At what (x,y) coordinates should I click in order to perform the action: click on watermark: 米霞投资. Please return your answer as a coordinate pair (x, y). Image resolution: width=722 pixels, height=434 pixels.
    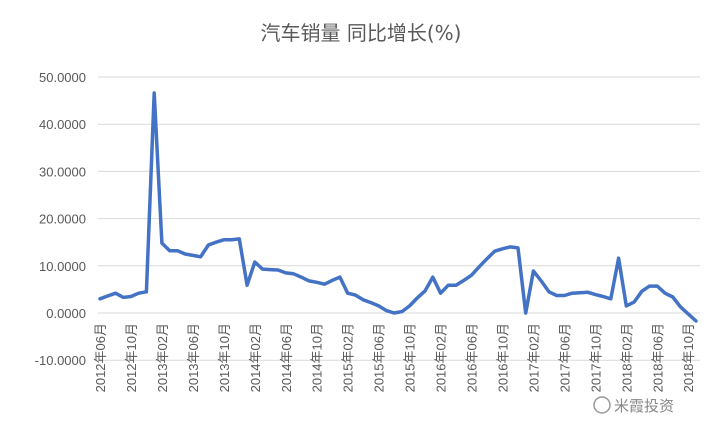
    Looking at the image, I should click on (633, 405).